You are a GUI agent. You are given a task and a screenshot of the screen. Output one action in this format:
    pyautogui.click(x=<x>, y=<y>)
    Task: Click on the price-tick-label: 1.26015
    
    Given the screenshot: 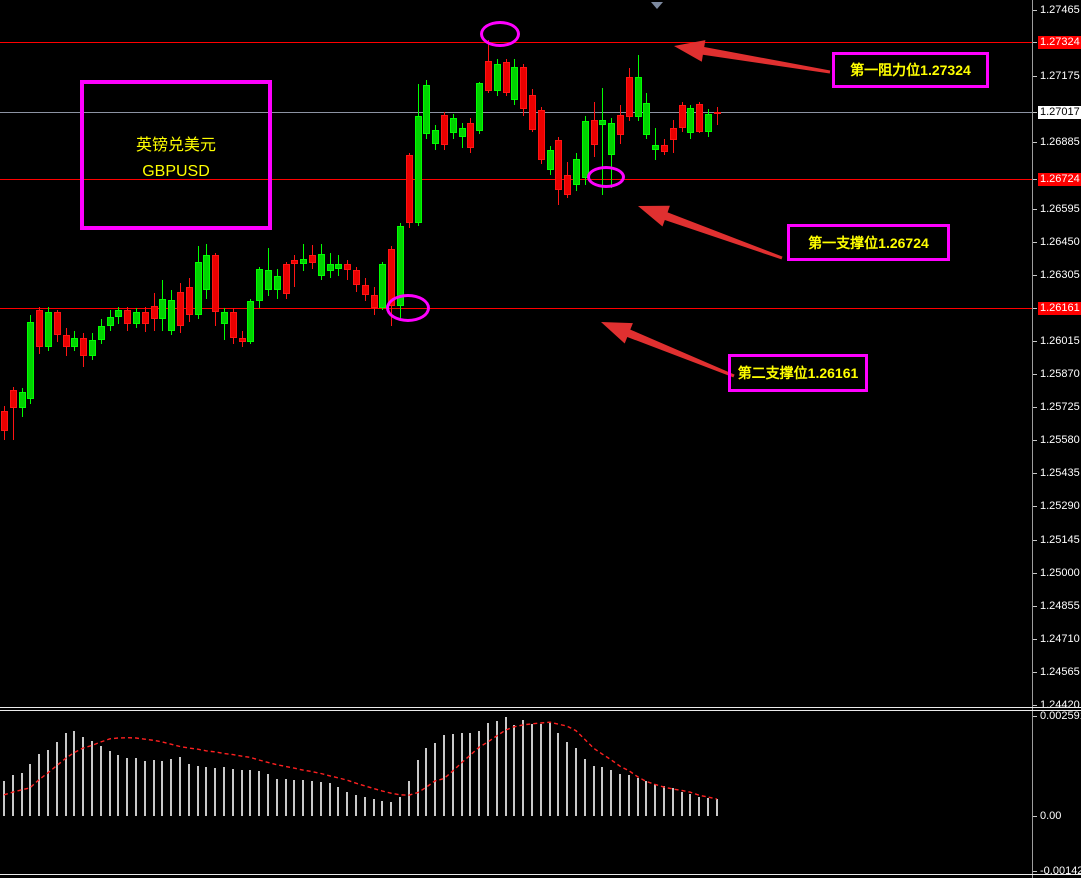 What is the action you would take?
    pyautogui.click(x=1060, y=341)
    